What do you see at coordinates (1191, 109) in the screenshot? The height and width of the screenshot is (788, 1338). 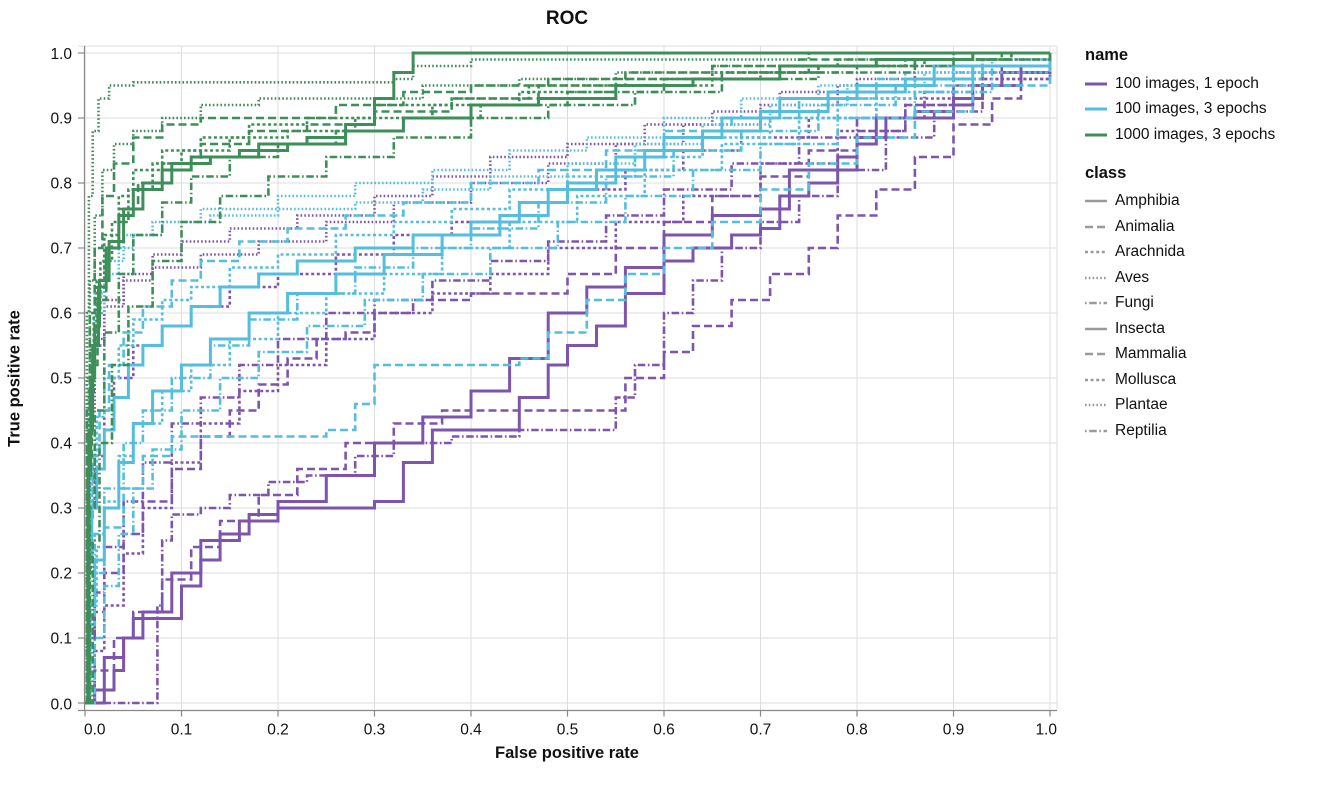 I see `legend-item-label: 100 images, 3 epochs` at bounding box center [1191, 109].